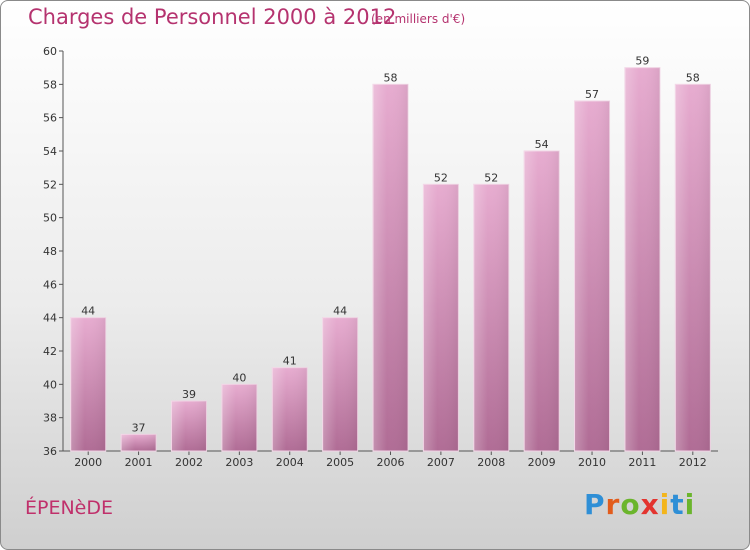  What do you see at coordinates (441, 462) in the screenshot?
I see `x-tick-label-2007: 2007` at bounding box center [441, 462].